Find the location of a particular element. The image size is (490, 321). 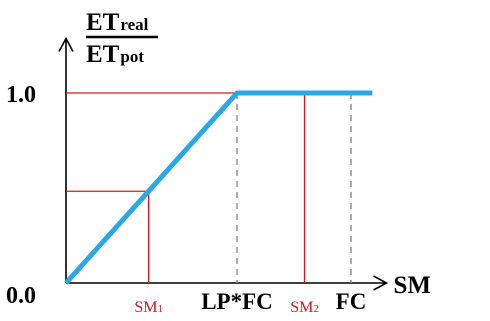

marker-label-1: SM2 is located at coordinates (304, 307).